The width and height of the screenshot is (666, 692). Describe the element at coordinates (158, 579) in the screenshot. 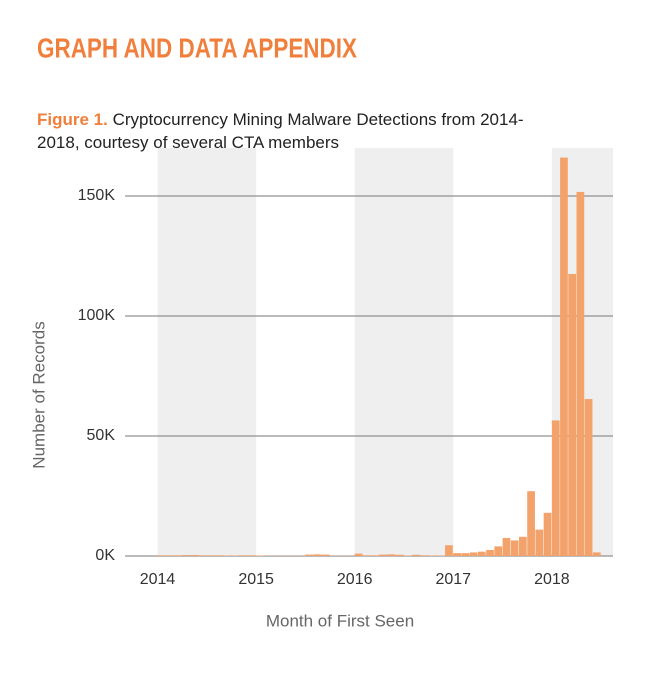

I see `x-tick-label: 2014` at that location.